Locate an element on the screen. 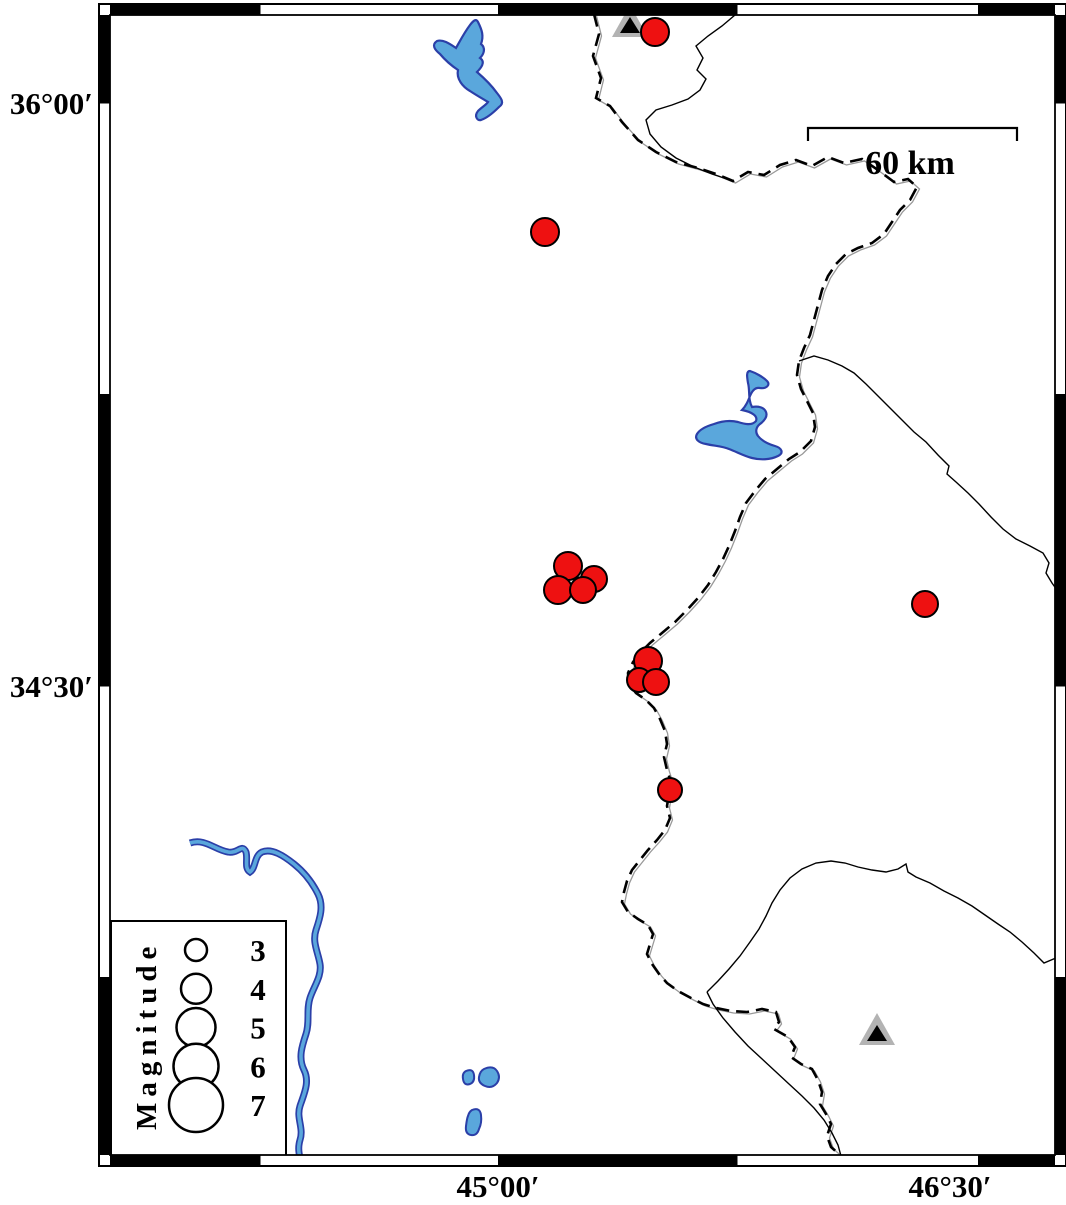 Image resolution: width=1066 pixels, height=1205 pixels. river-southwest is located at coordinates (256, 996).